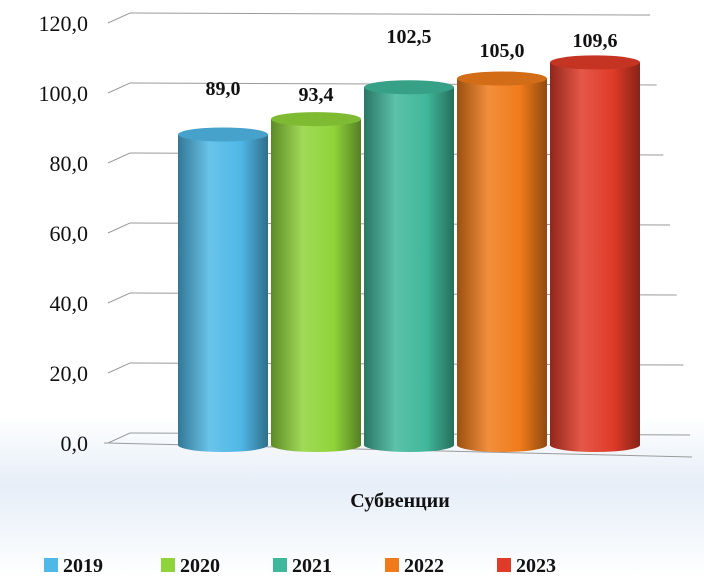  What do you see at coordinates (502, 51) in the screenshot?
I see `data-label-2022: 105,0` at bounding box center [502, 51].